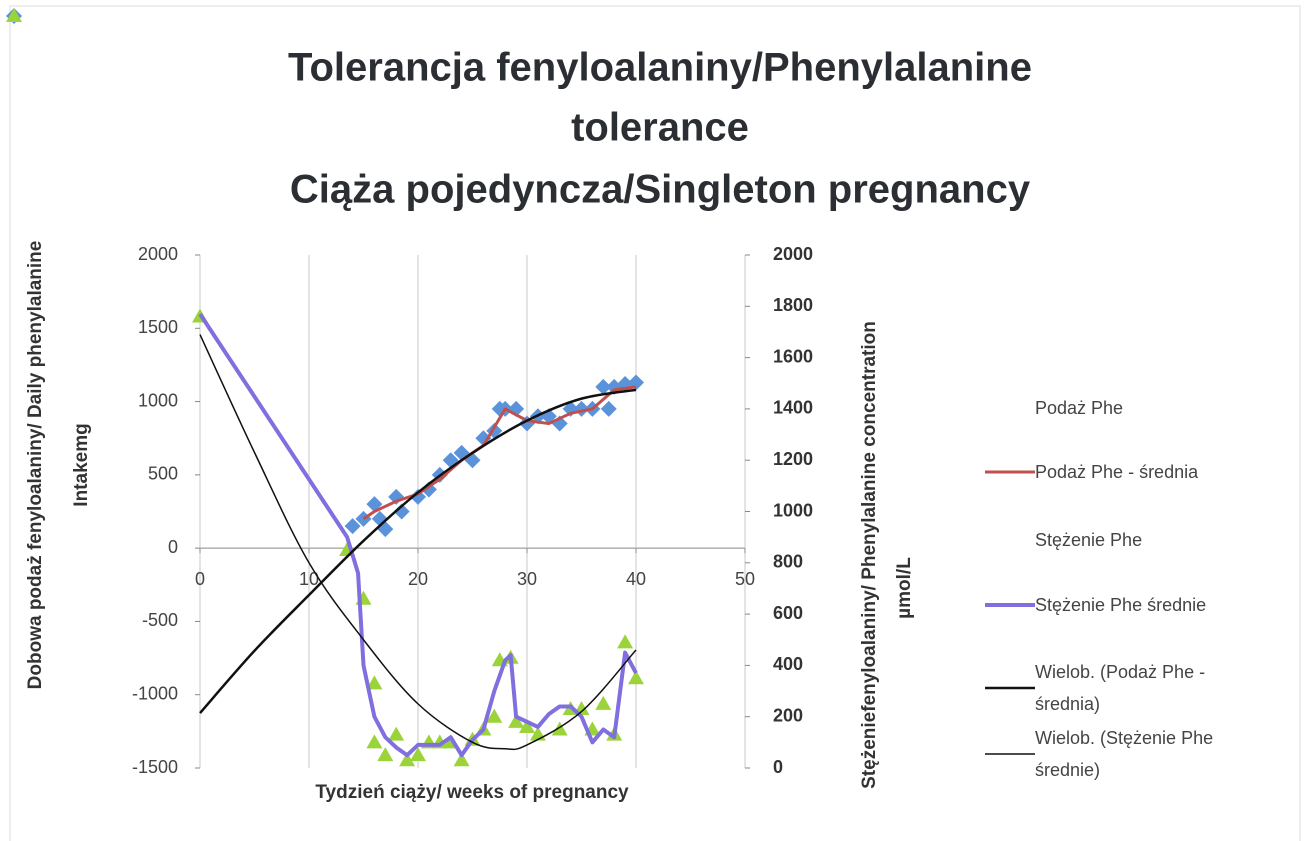 This screenshot has width=1306, height=841. What do you see at coordinates (793, 408) in the screenshot?
I see `y2-tick-label: 1400` at bounding box center [793, 408].